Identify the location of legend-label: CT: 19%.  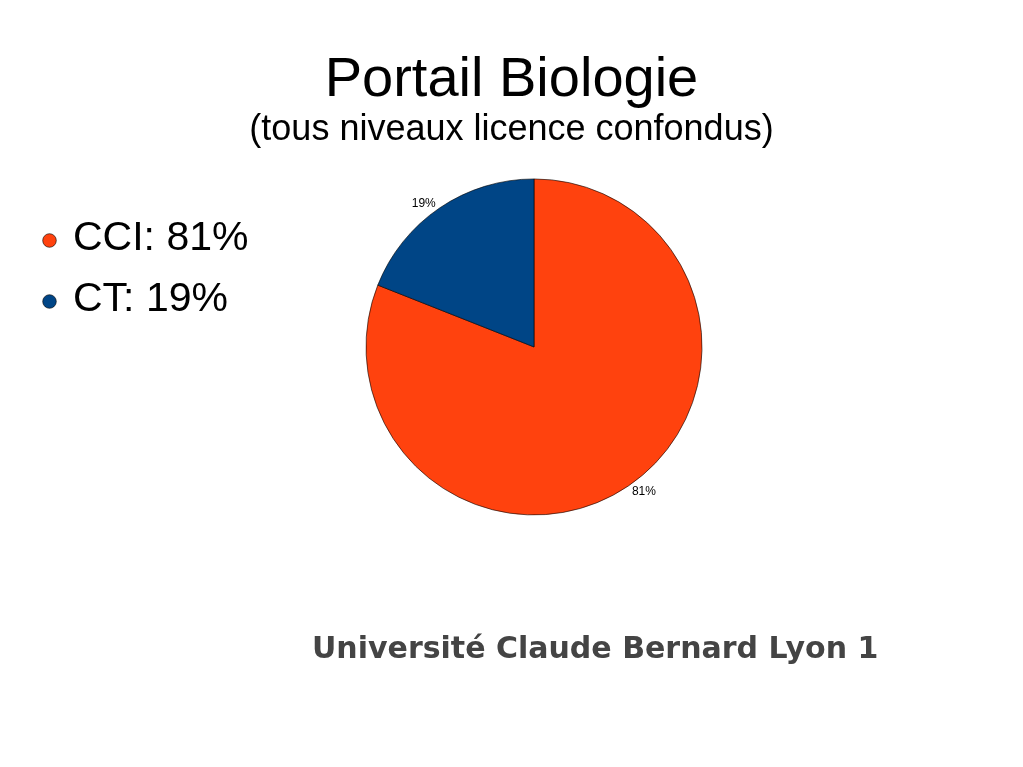
(150, 297).